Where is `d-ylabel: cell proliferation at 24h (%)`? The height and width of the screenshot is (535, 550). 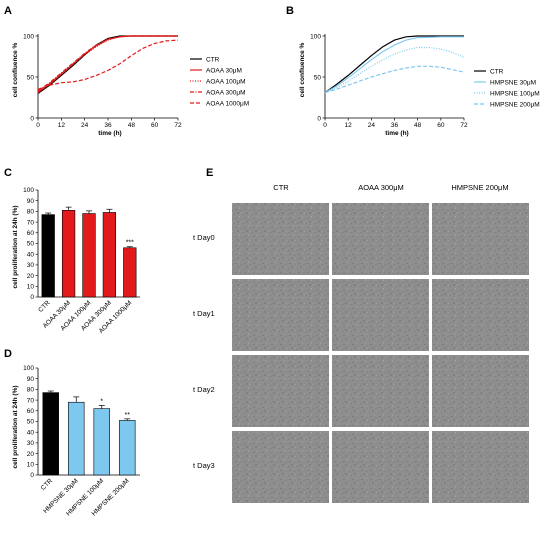 d-ylabel: cell proliferation at 24h (%) is located at coordinates (15, 426).